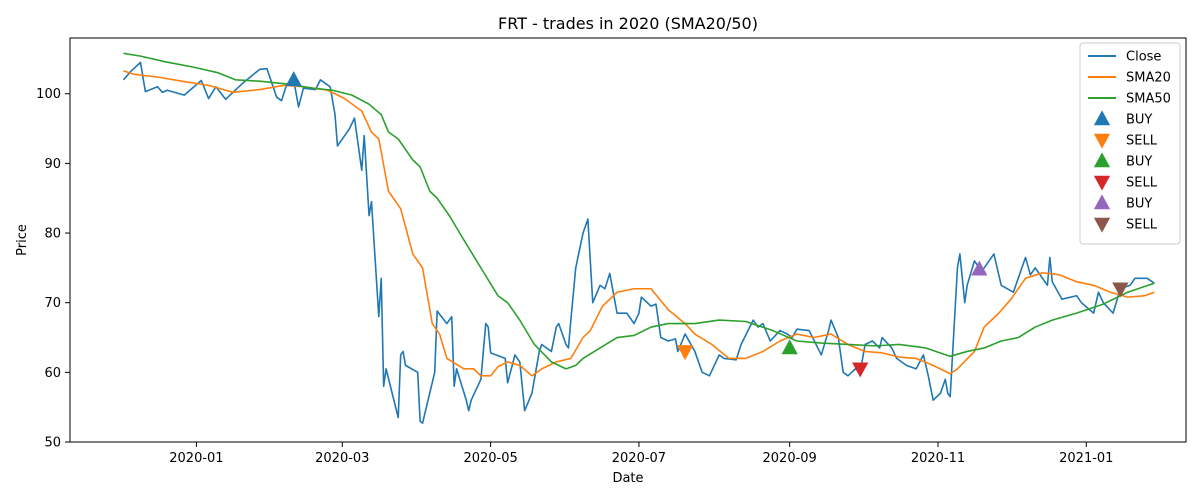 The image size is (1200, 500). What do you see at coordinates (52, 373) in the screenshot?
I see `y-tick-label: 60` at bounding box center [52, 373].